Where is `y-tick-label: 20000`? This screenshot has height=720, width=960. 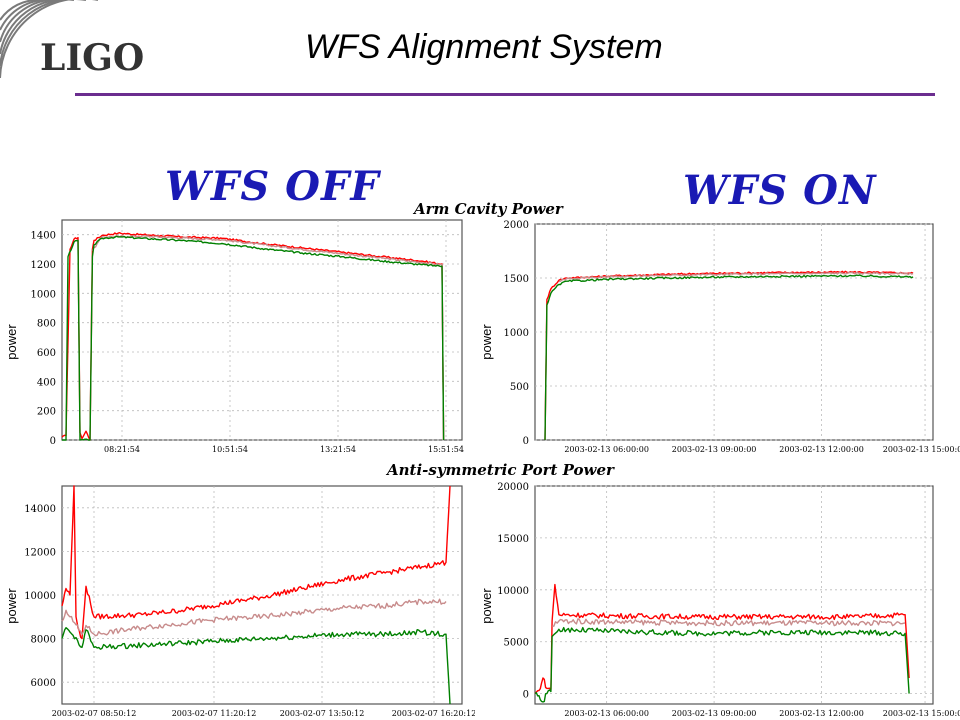
y-tick-label: 20000 is located at coordinates (513, 487).